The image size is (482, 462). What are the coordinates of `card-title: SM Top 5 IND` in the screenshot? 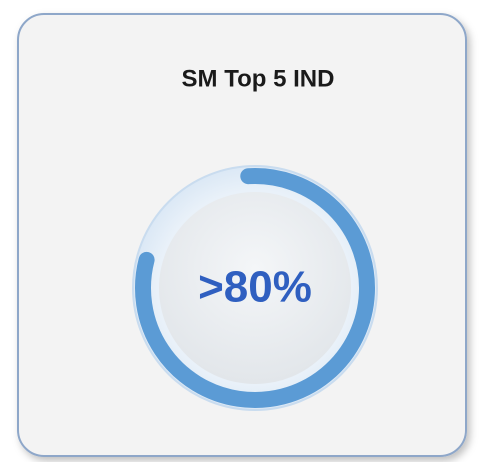 It's located at (258, 78).